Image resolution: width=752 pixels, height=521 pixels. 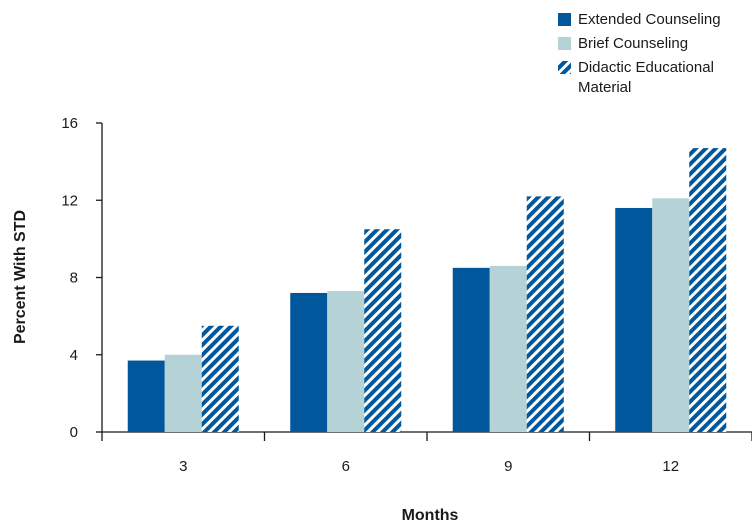 I want to click on legend-swatch-brief-counseling, so click(x=564, y=43).